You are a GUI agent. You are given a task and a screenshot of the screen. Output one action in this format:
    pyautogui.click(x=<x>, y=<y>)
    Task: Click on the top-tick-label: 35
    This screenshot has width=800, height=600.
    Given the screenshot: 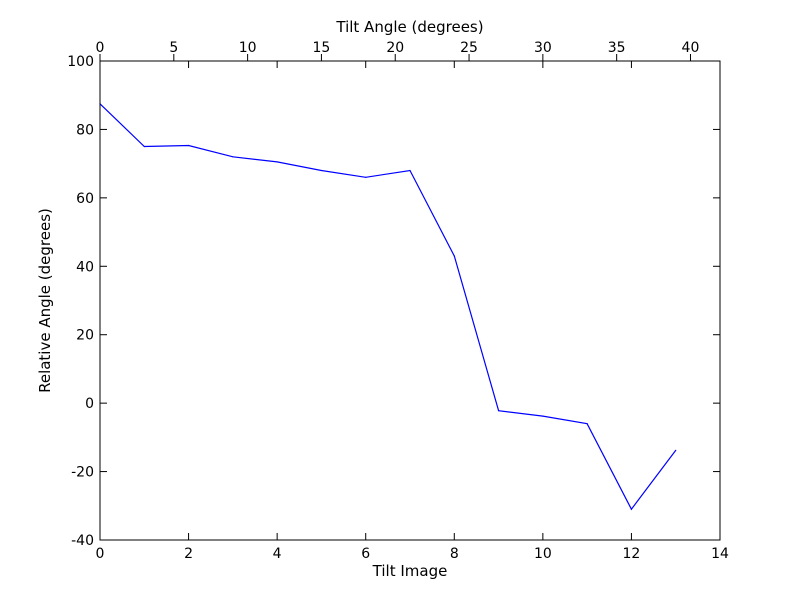 What is the action you would take?
    pyautogui.click(x=617, y=48)
    